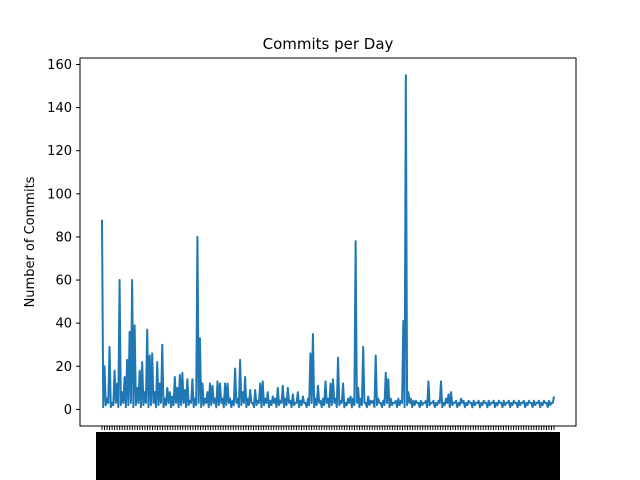 The width and height of the screenshot is (640, 480). Describe the element at coordinates (328, 44) in the screenshot. I see `chart-title: Commits per Day` at that location.